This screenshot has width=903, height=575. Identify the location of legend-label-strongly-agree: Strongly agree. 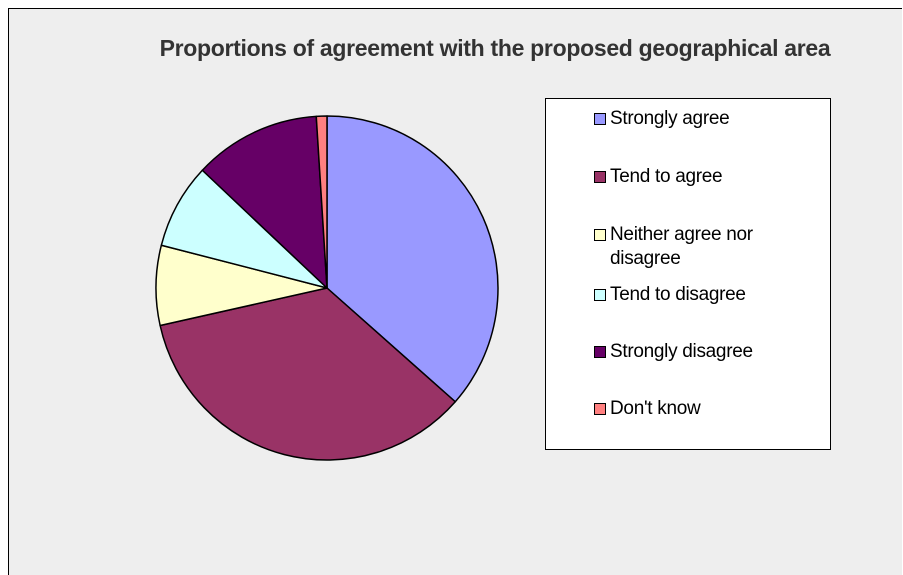
(670, 118).